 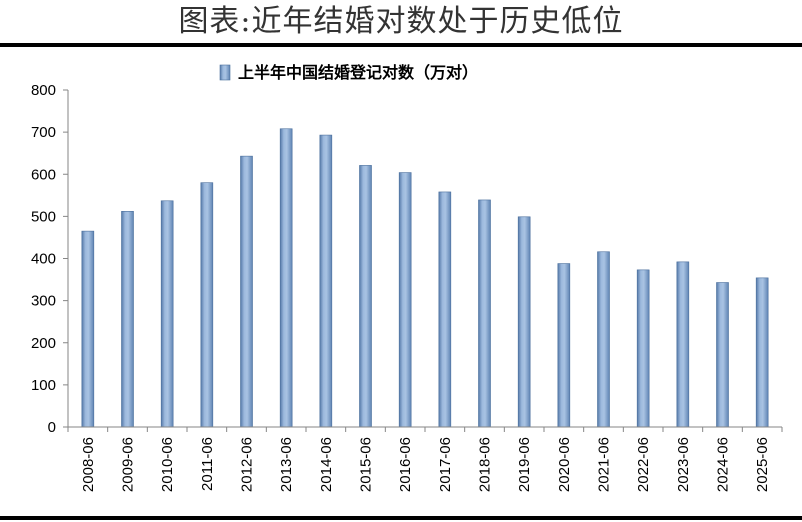 I want to click on y-tick-label: 800, so click(x=43, y=90).